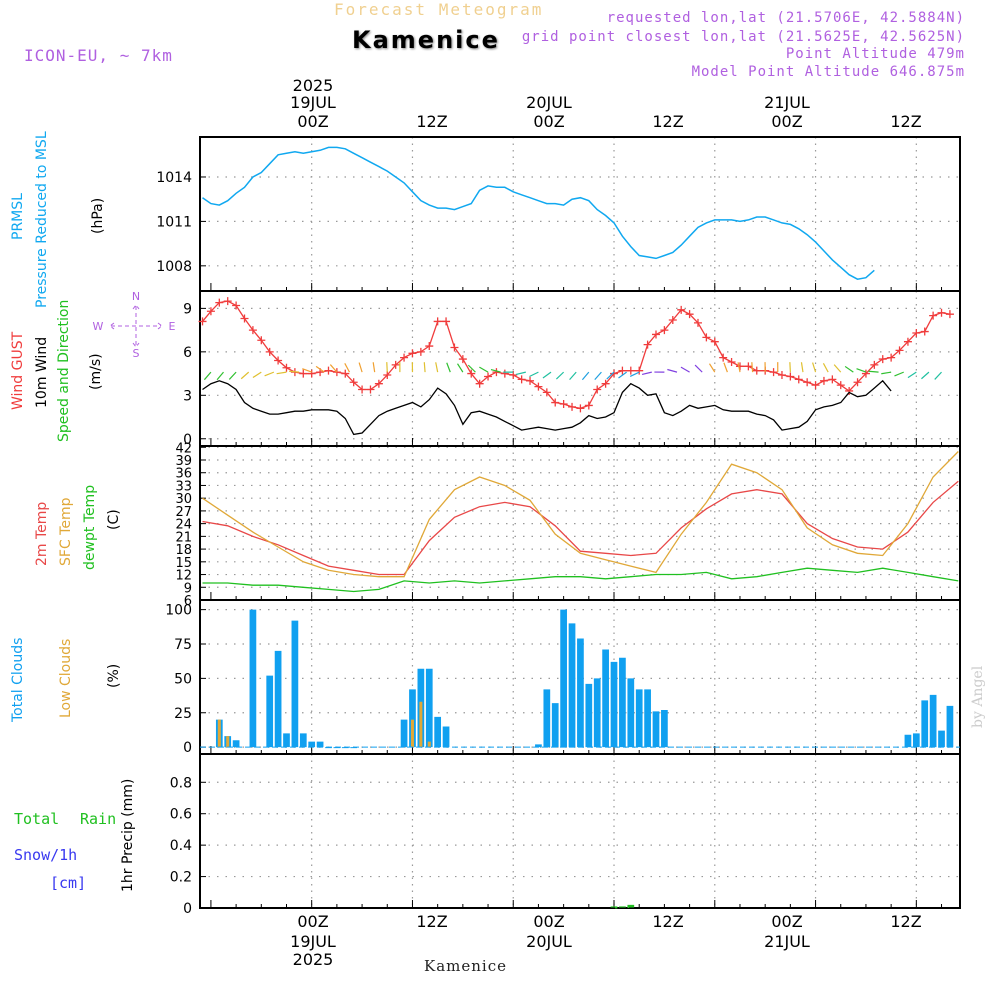 The height and width of the screenshot is (1000, 1000). What do you see at coordinates (313, 921) in the screenshot?
I see `bottom-tick-1: 00Z` at bounding box center [313, 921].